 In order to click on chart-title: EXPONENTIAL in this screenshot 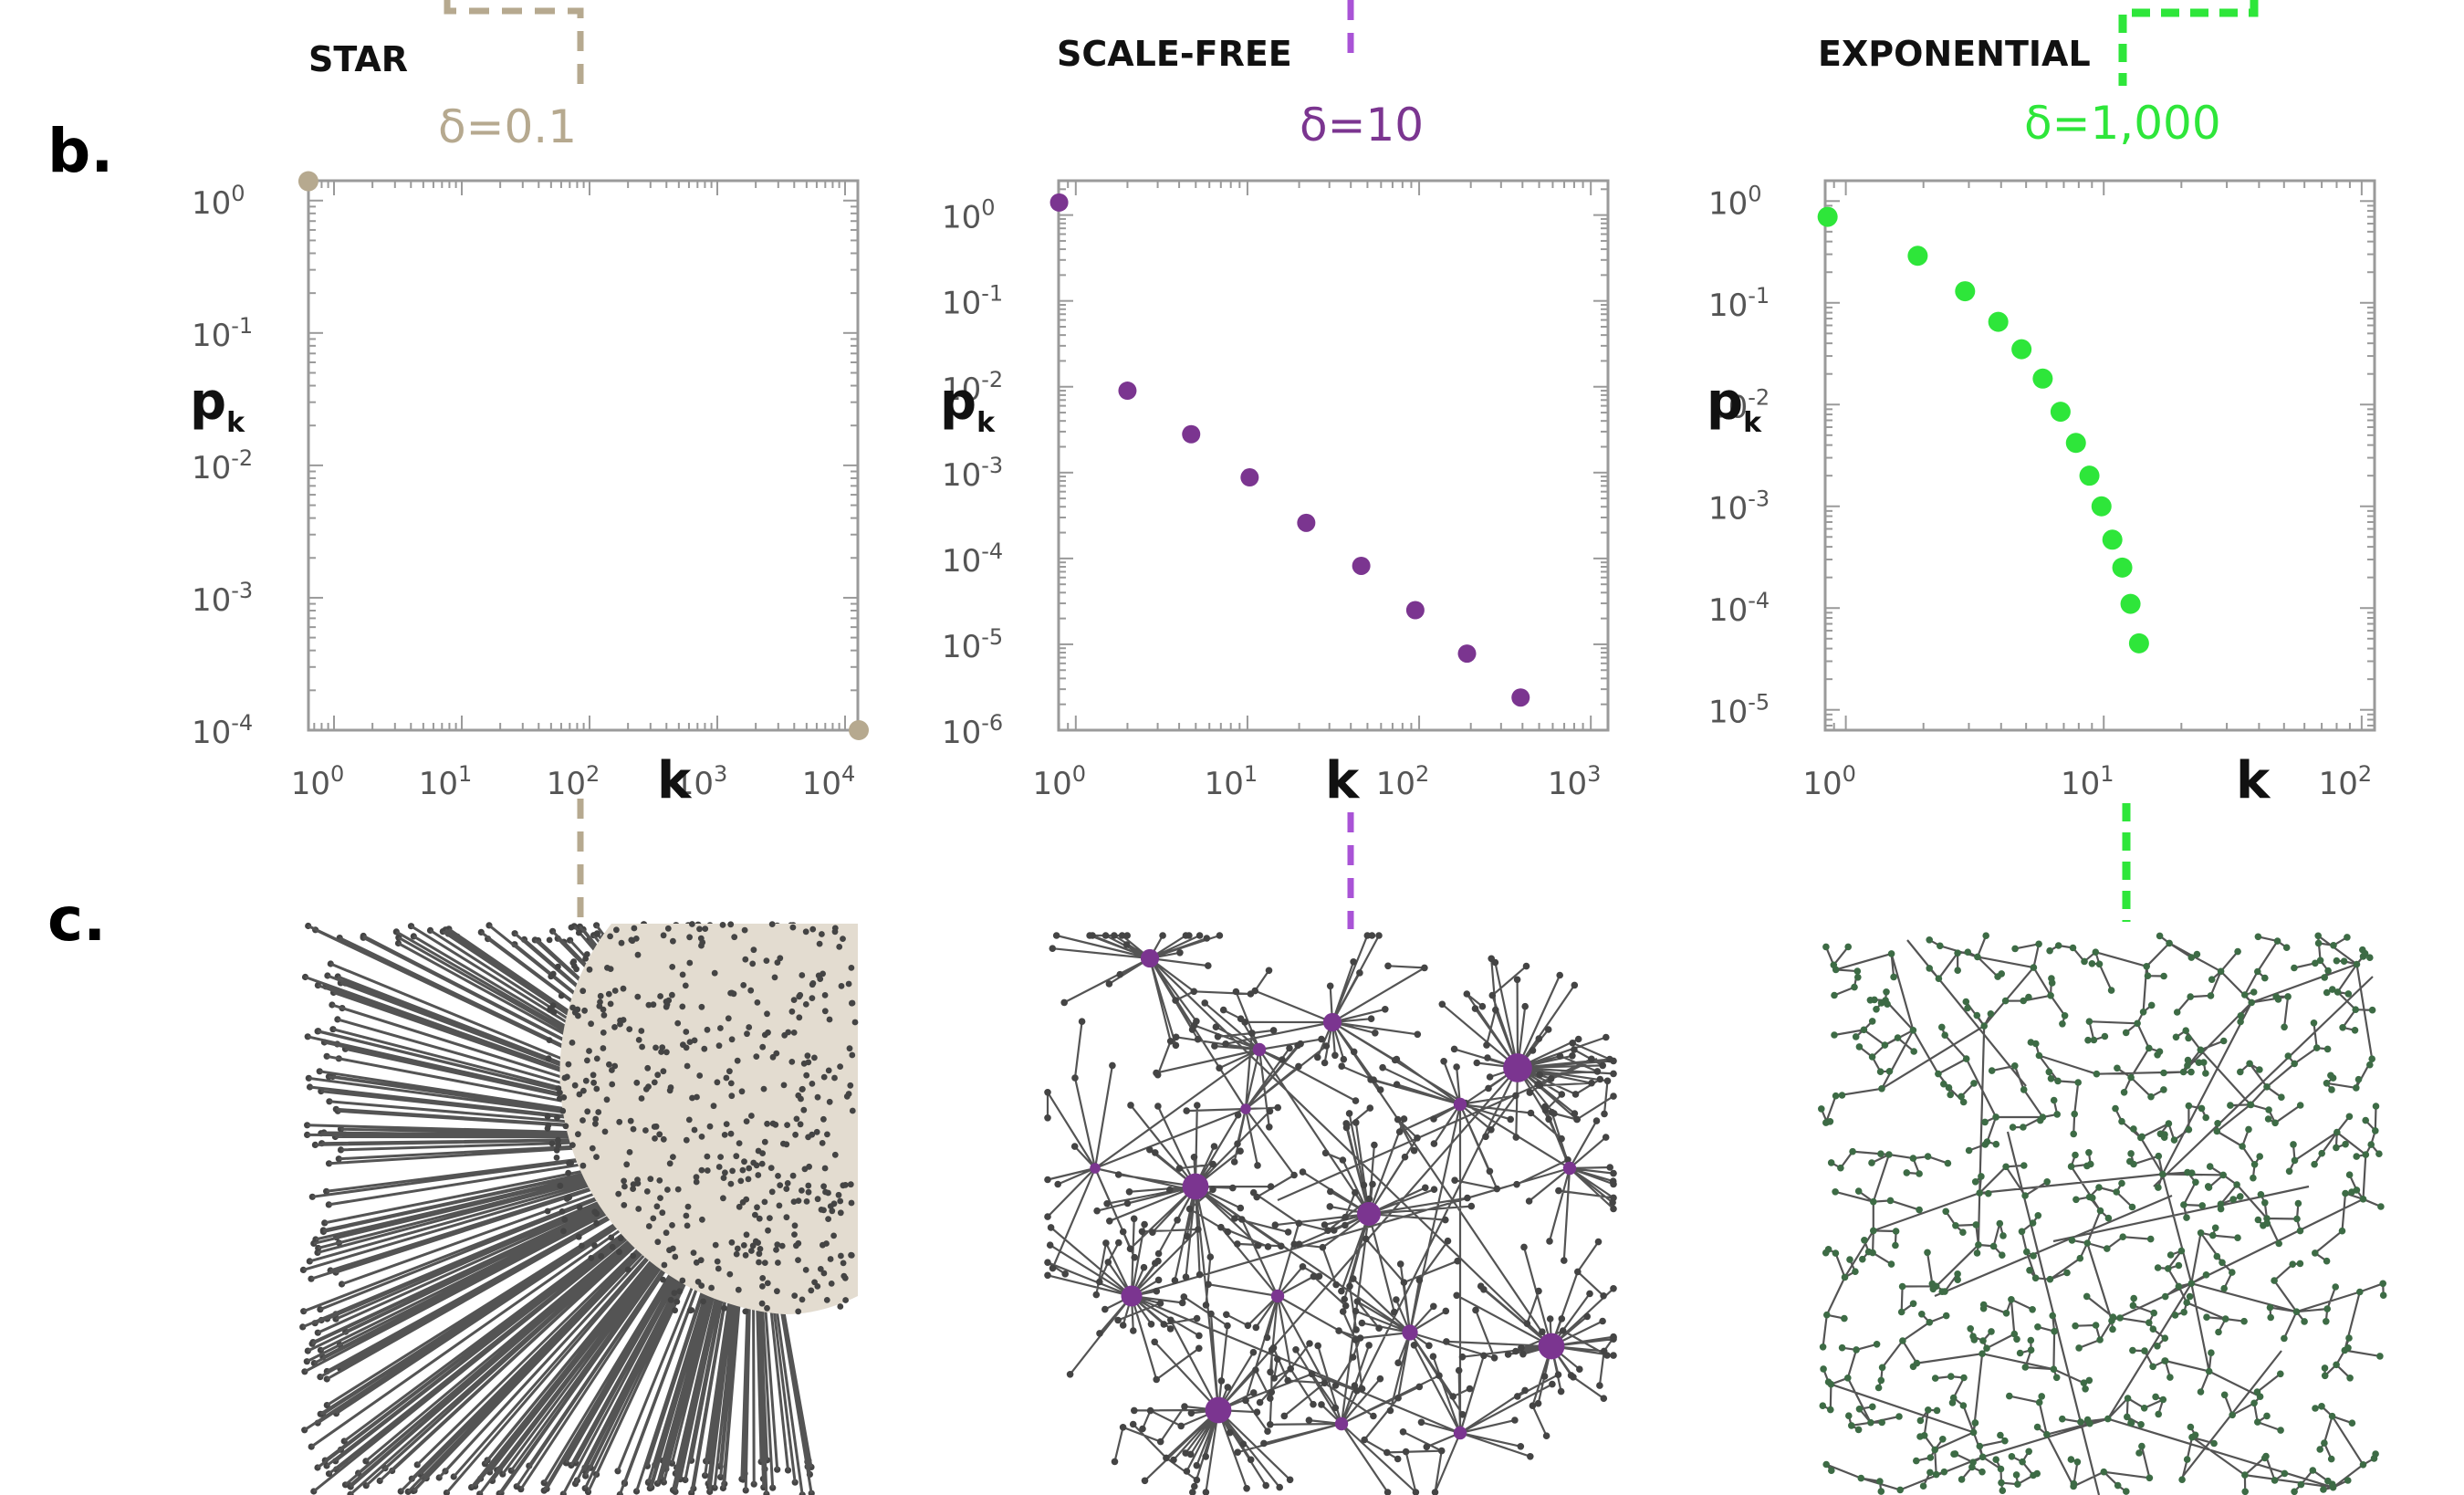, I will do `click(1954, 54)`.